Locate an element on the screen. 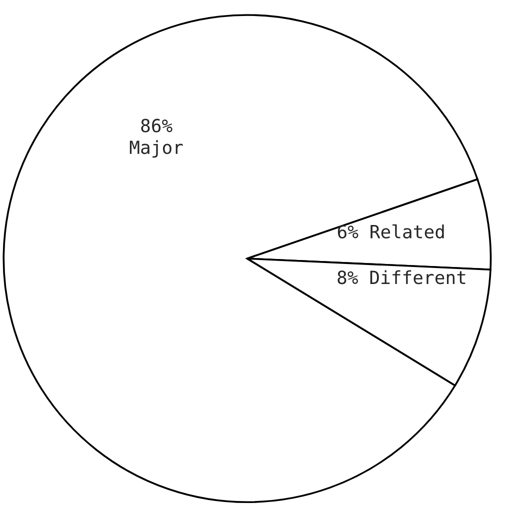  slice-label: 6% Related is located at coordinates (391, 231).